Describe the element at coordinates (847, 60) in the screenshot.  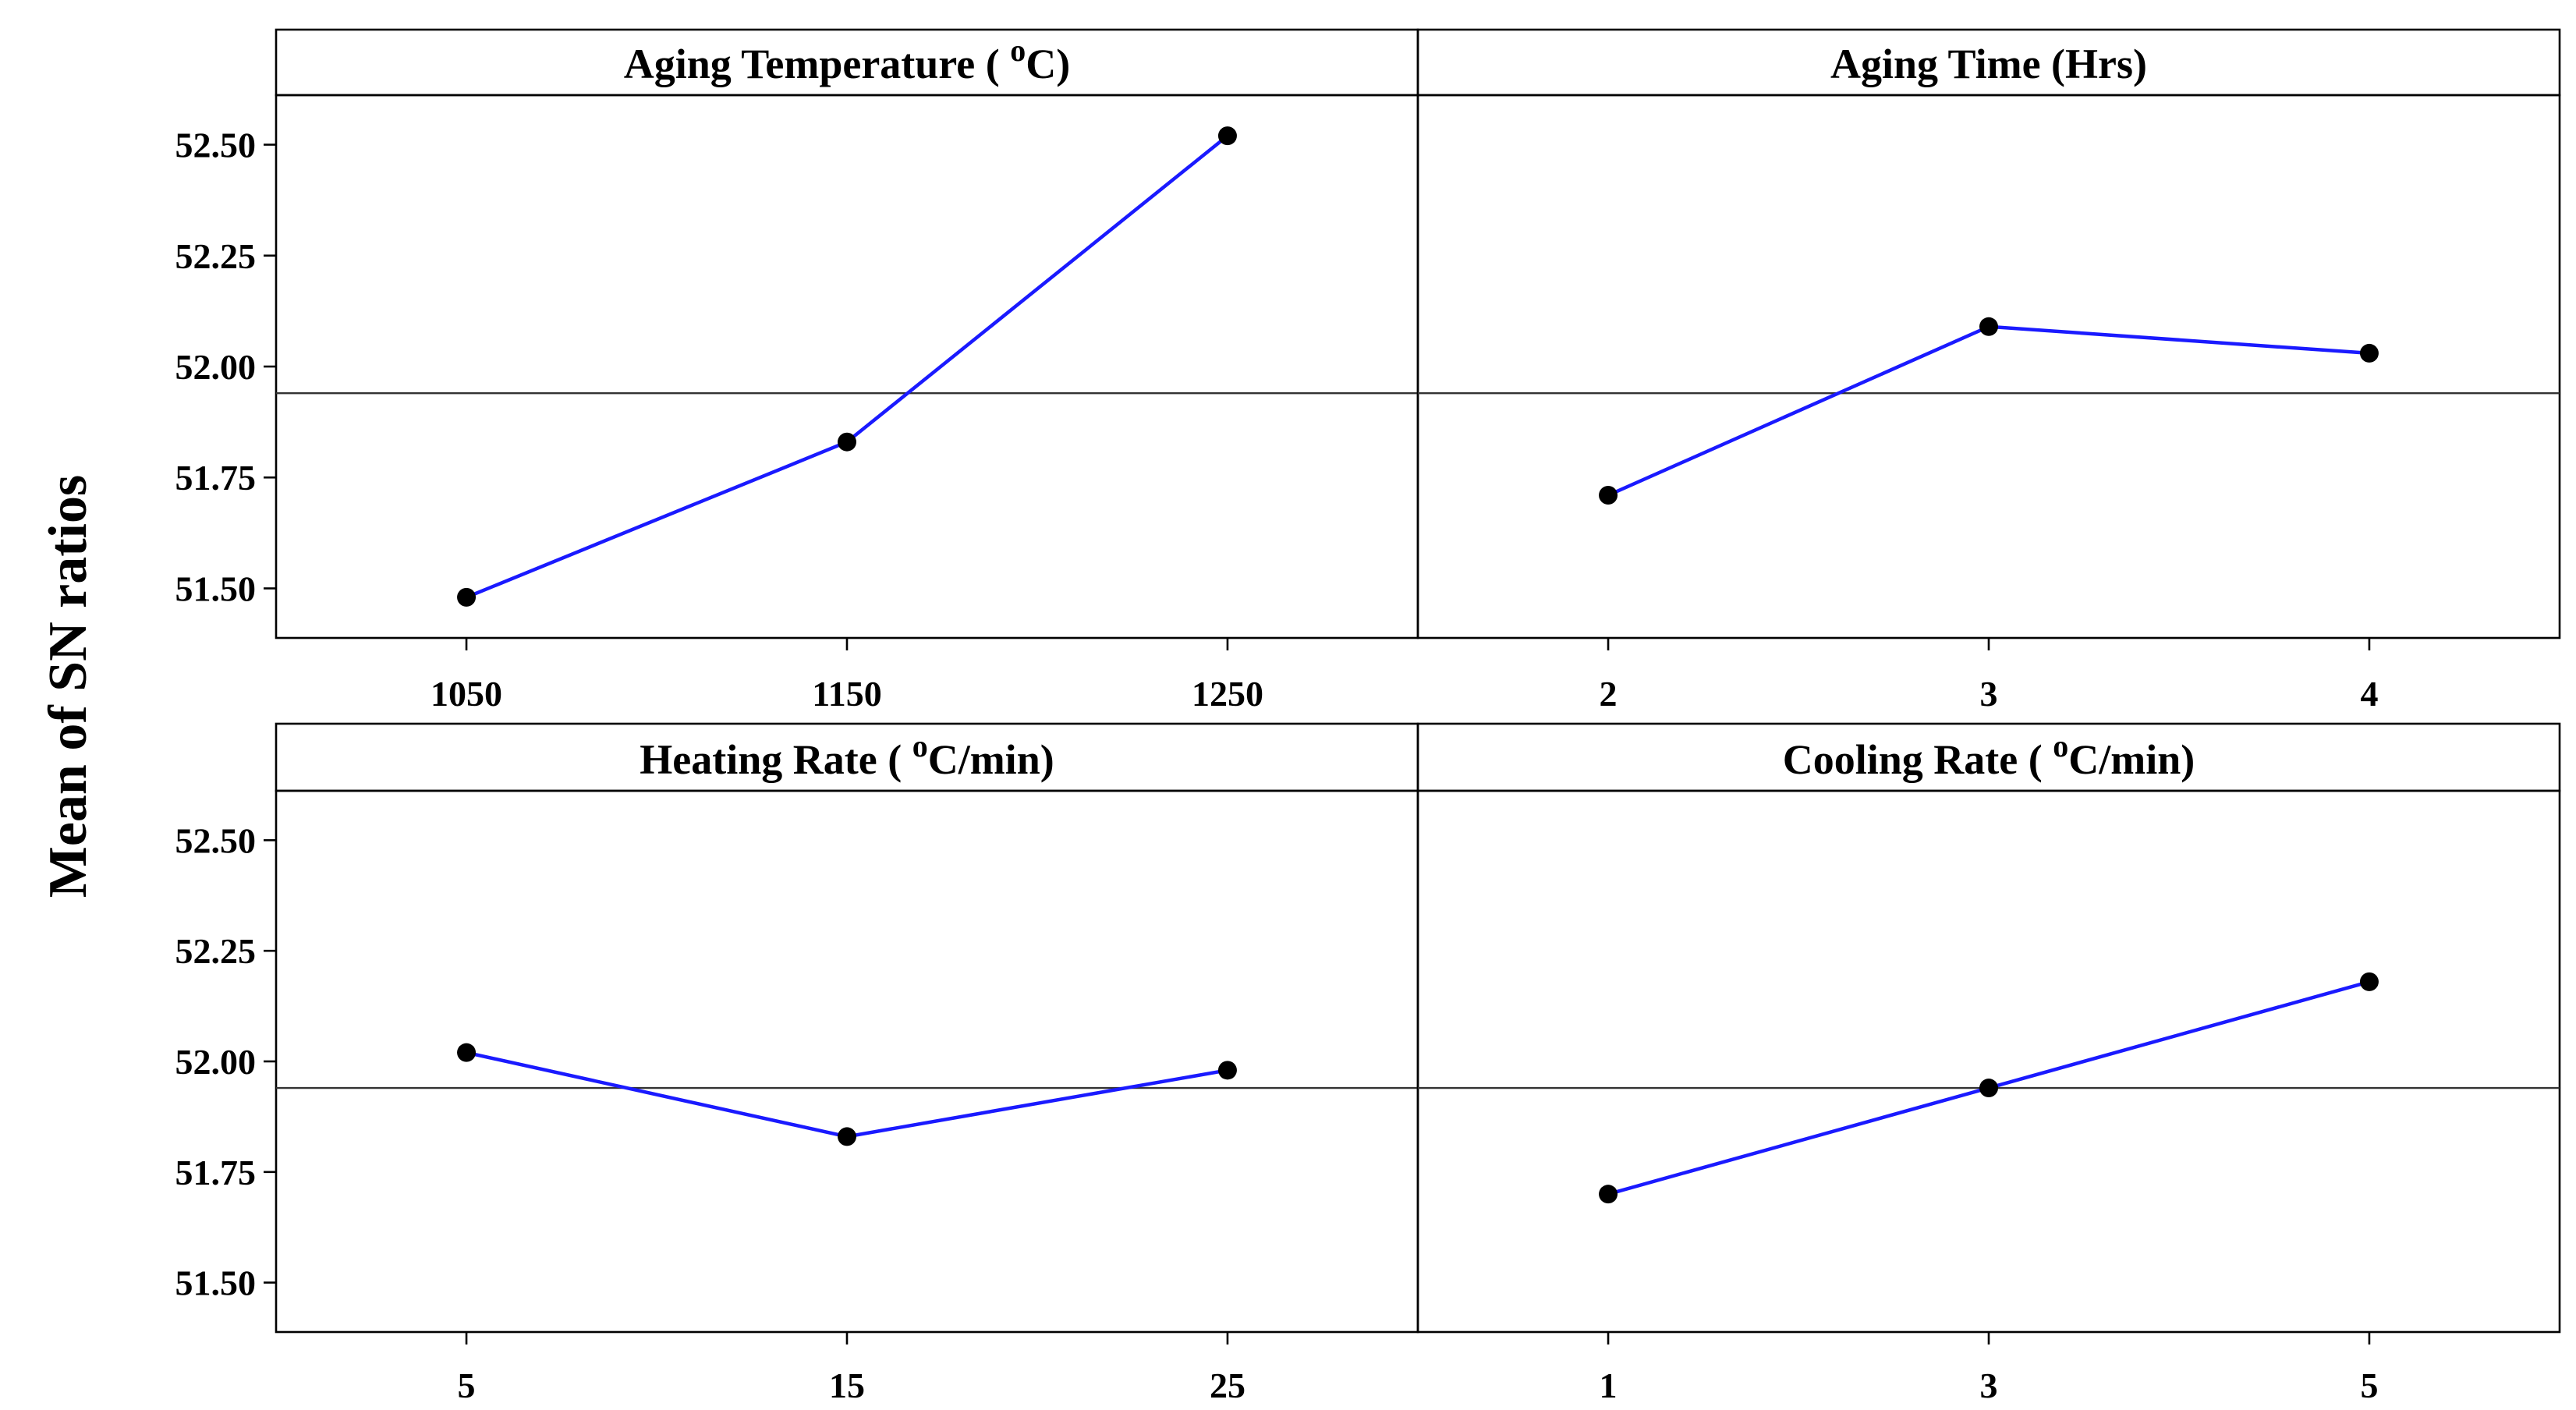
I see `panel-title: Aging Temperature ( oC)` at that location.